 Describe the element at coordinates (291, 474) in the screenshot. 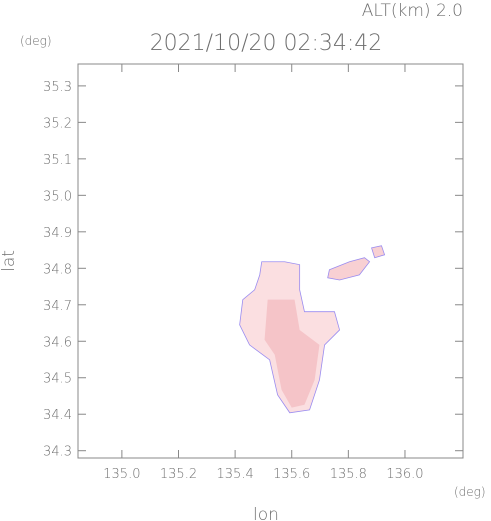

I see `x-tick-label: 135.6` at that location.